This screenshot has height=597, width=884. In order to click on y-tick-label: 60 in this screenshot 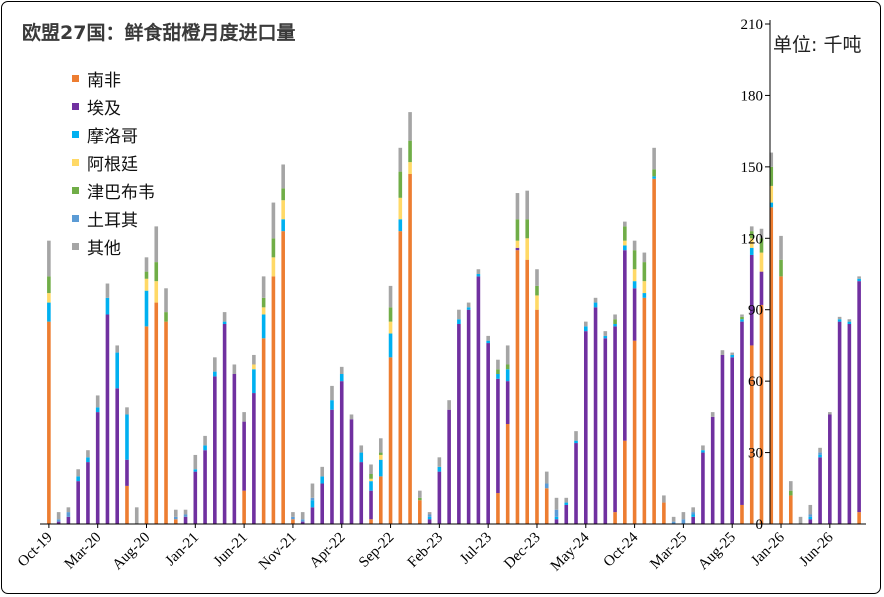, I will do `click(755, 382)`.